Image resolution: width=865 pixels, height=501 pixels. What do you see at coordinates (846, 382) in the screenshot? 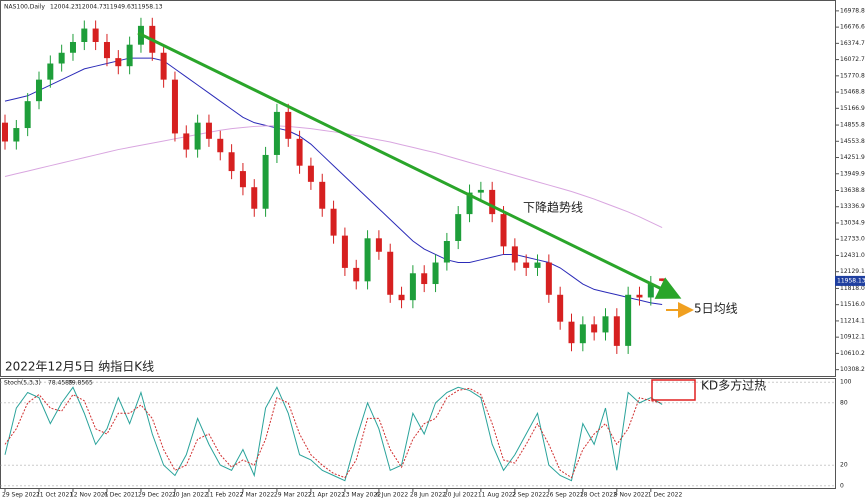
I see `y-tick-label: 100` at bounding box center [846, 382].